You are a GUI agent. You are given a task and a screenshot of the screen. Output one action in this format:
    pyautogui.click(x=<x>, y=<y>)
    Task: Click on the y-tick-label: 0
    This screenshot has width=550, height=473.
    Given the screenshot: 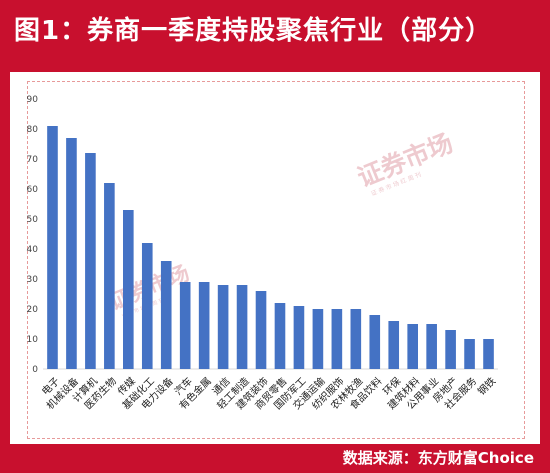 What is the action you would take?
    pyautogui.click(x=35, y=370)
    